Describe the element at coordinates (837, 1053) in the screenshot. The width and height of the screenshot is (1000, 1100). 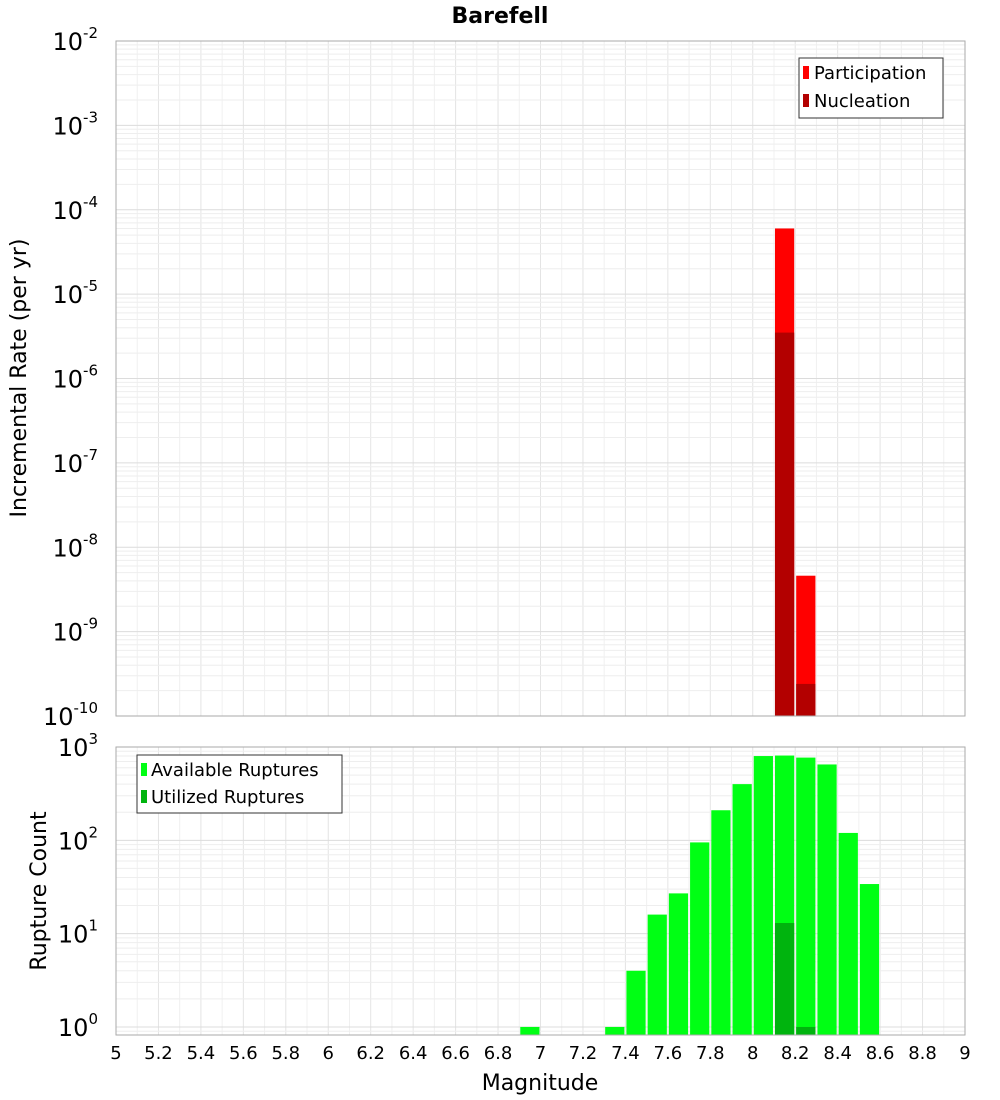
I see `x-tick-label: 8.4` at that location.